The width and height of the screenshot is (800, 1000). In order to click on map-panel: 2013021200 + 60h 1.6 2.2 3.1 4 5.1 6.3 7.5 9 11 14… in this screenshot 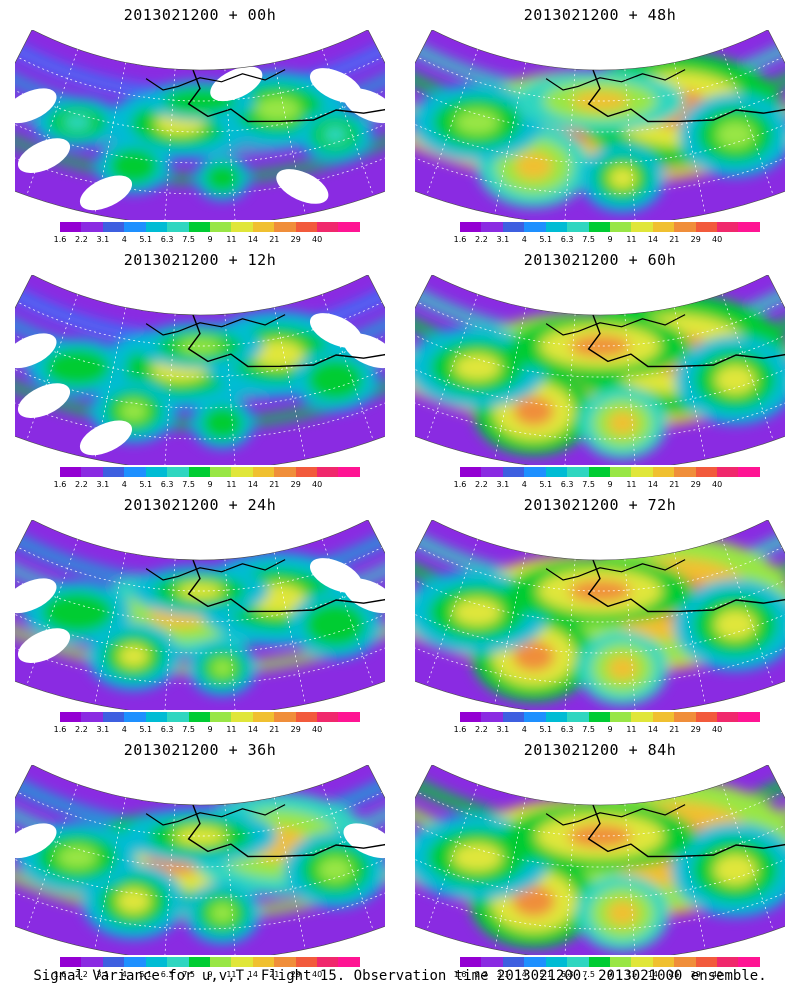, I will do `click(600, 367)`.